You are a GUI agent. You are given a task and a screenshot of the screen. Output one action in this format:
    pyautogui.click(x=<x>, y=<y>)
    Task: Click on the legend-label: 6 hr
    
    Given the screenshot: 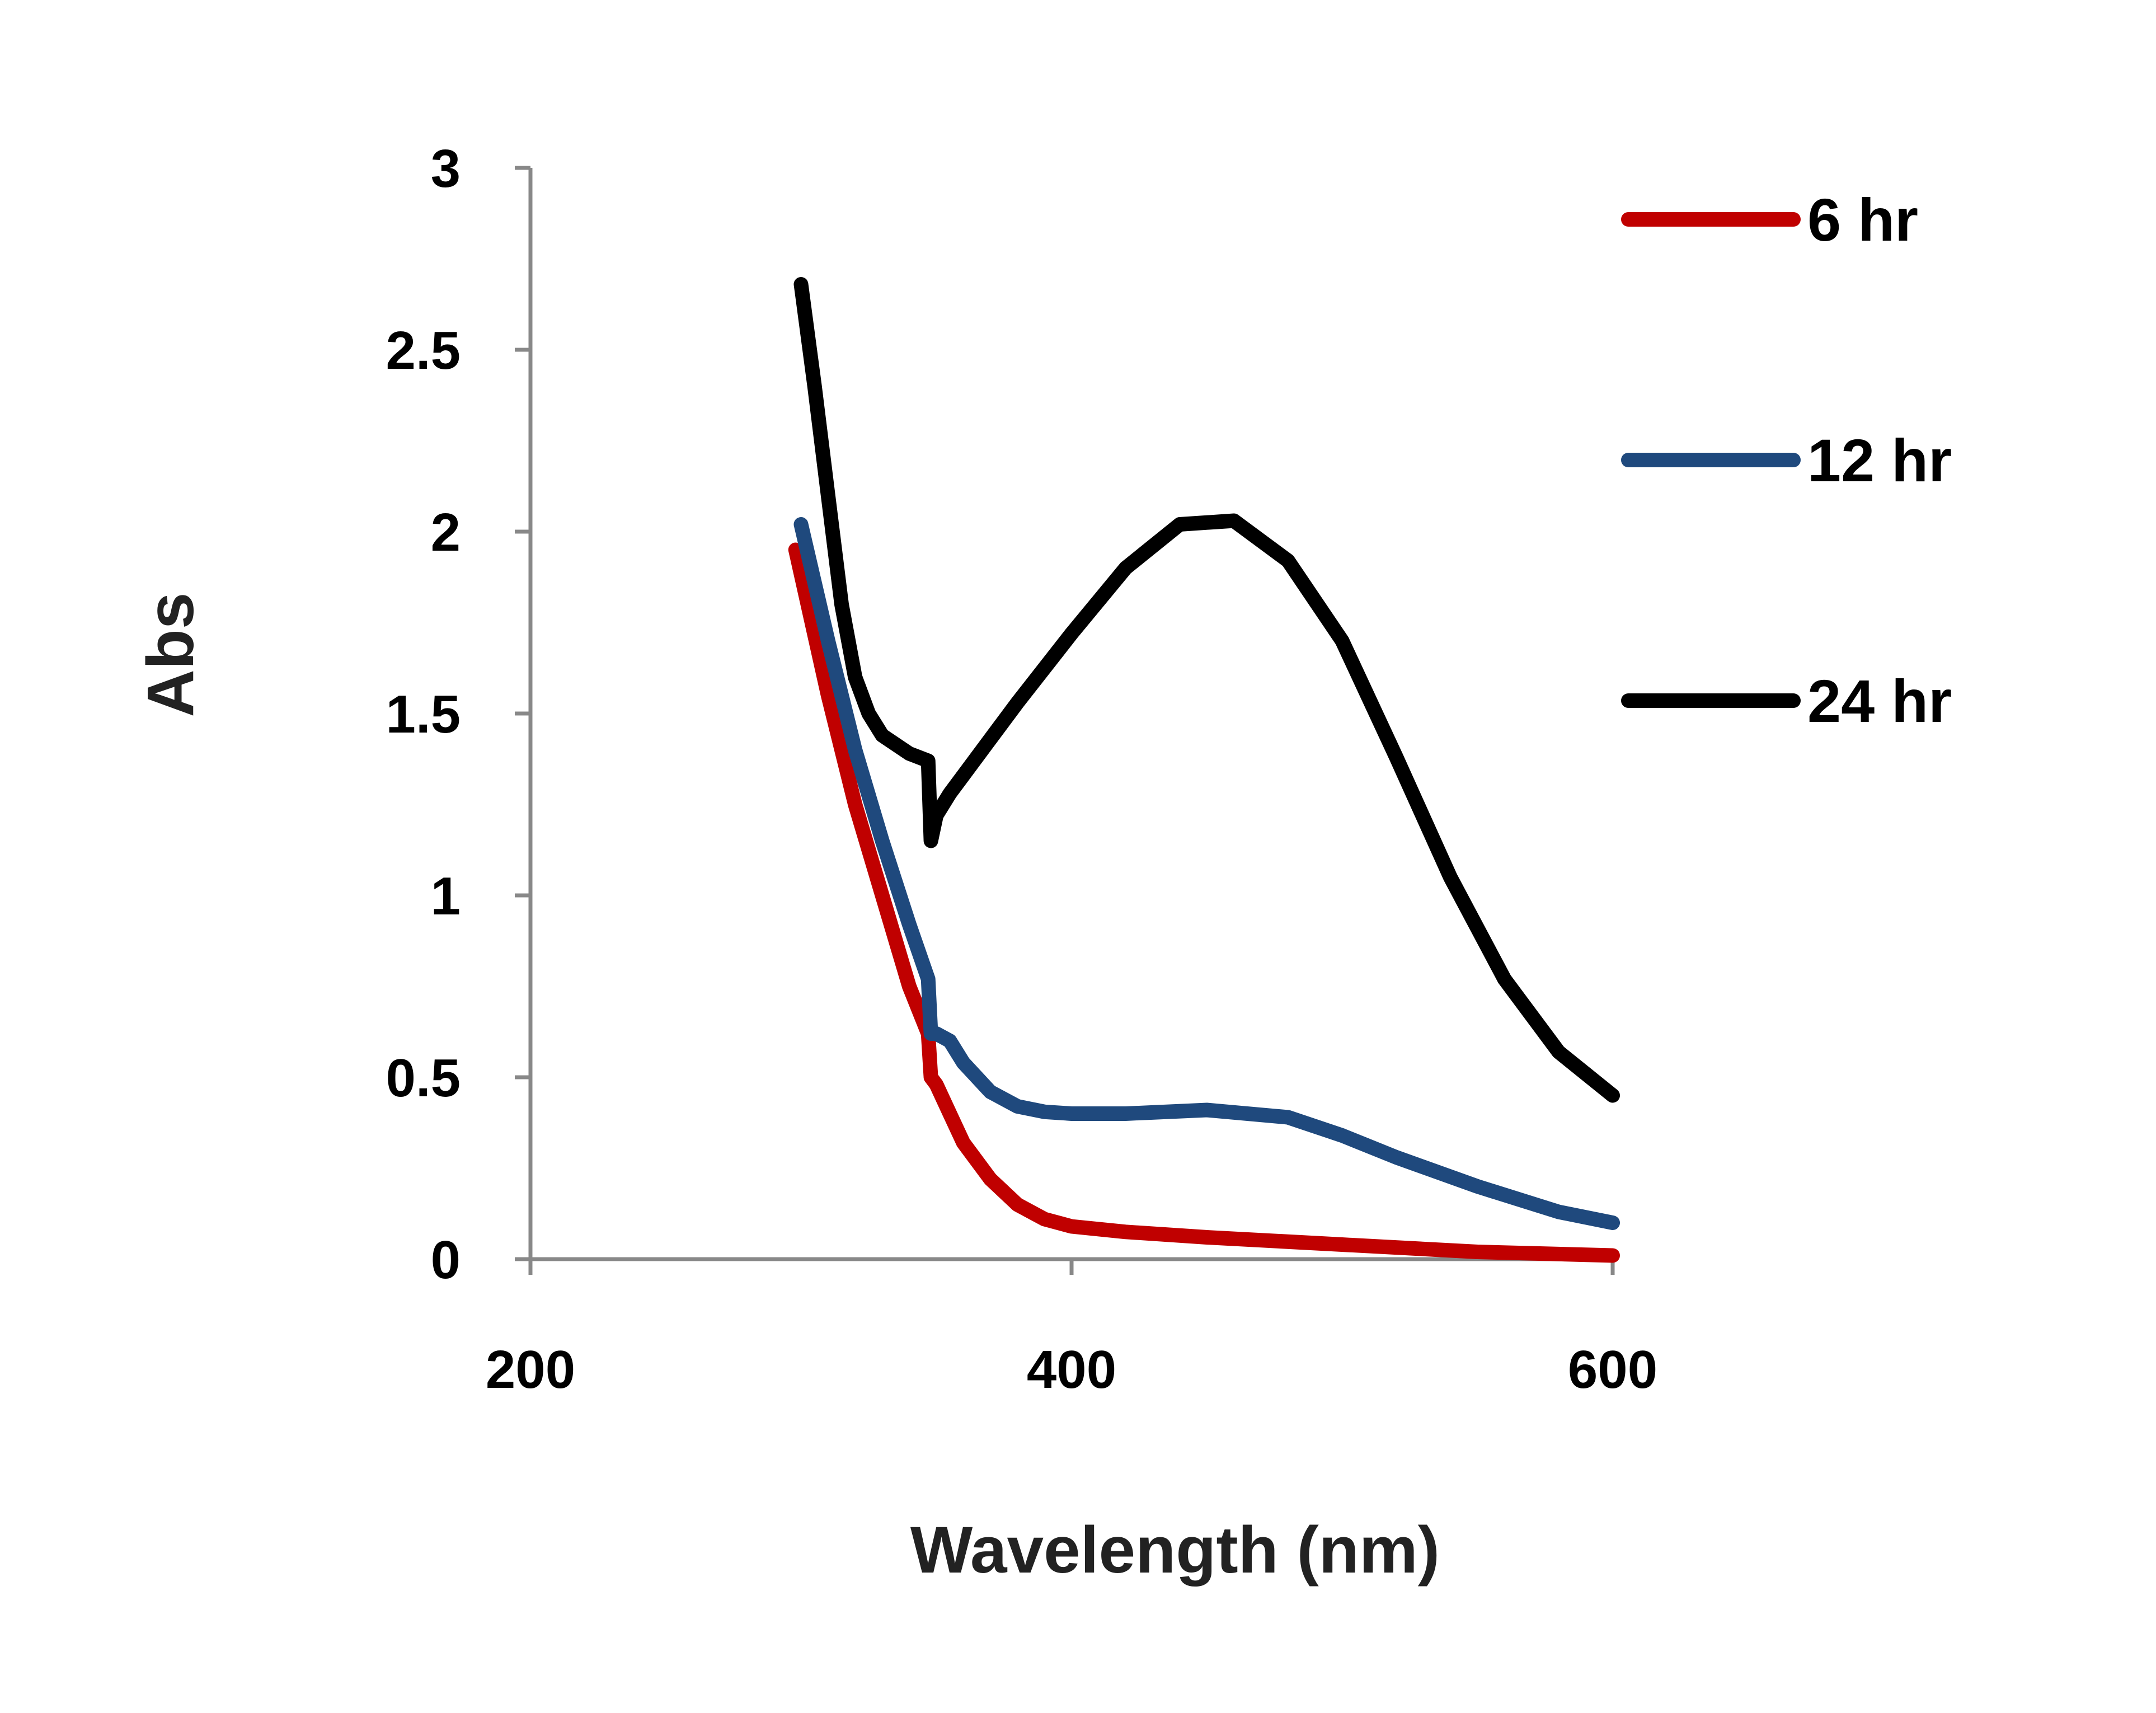 What is the action you would take?
    pyautogui.click(x=1862, y=220)
    